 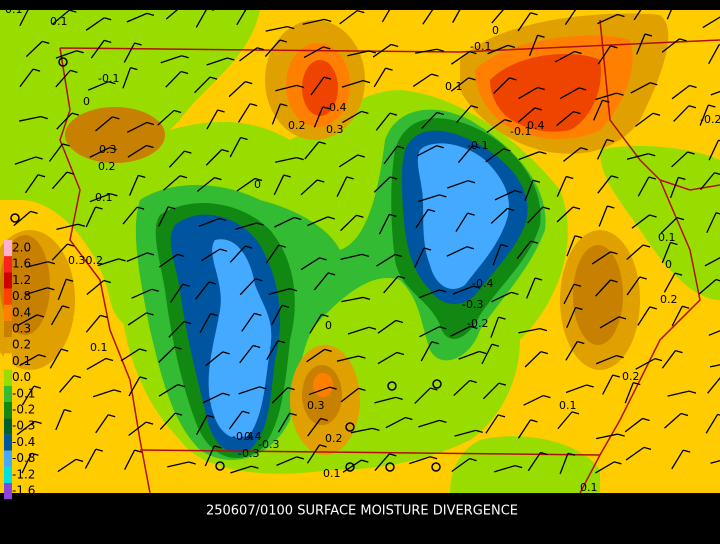 What do you see at coordinates (250, 436) in the screenshot?
I see `contour-label: -0.4` at bounding box center [250, 436].